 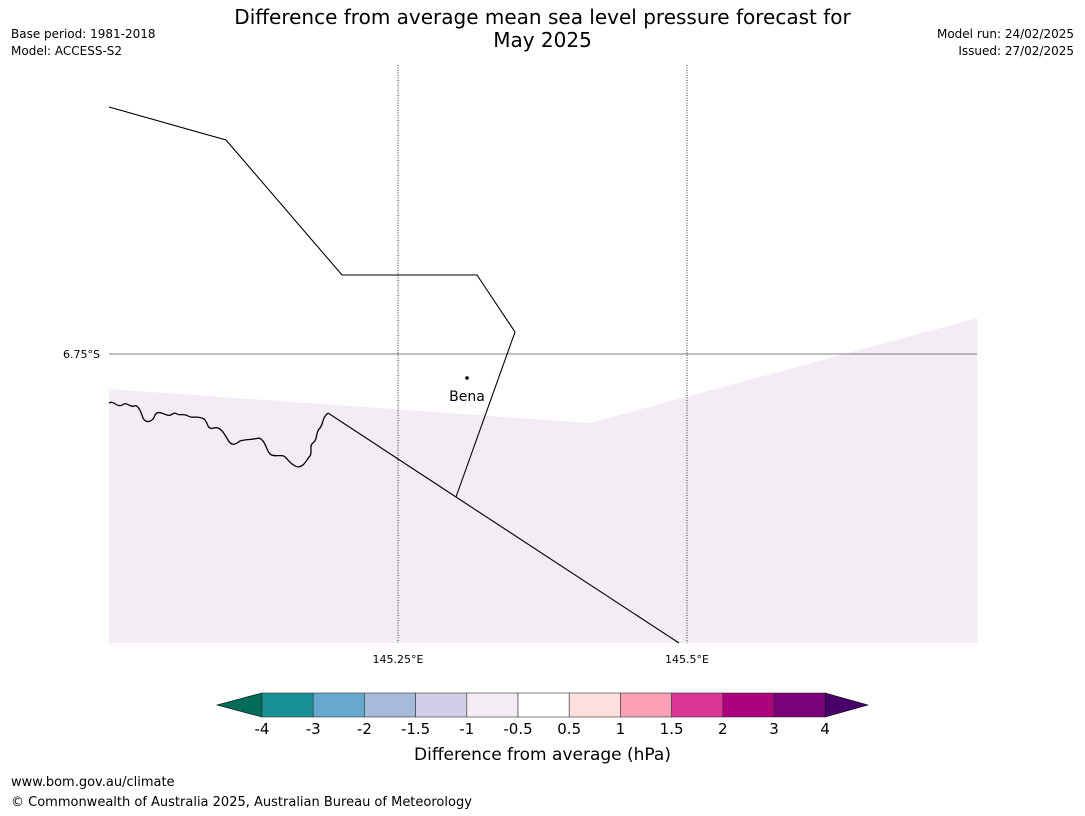 What do you see at coordinates (467, 397) in the screenshot?
I see `bena-label: Bena` at bounding box center [467, 397].